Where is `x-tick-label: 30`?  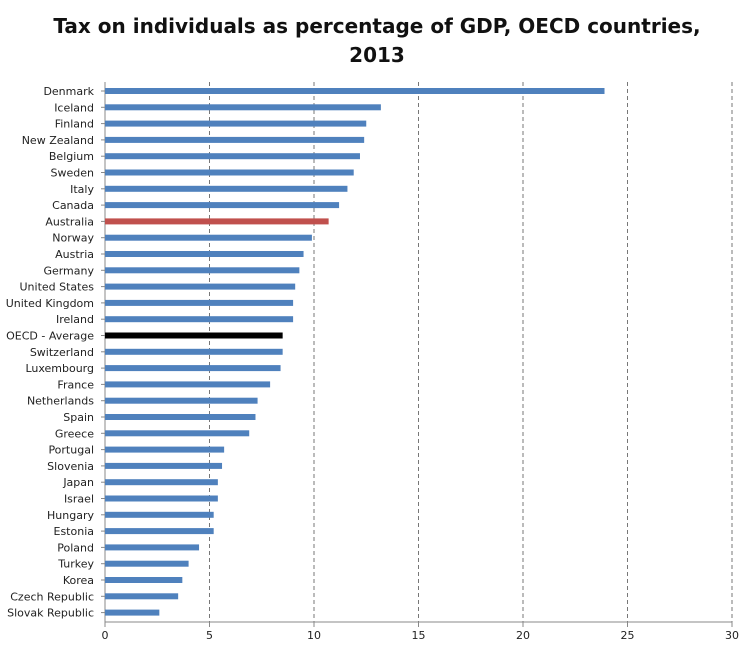 x-tick-label: 30 is located at coordinates (732, 635).